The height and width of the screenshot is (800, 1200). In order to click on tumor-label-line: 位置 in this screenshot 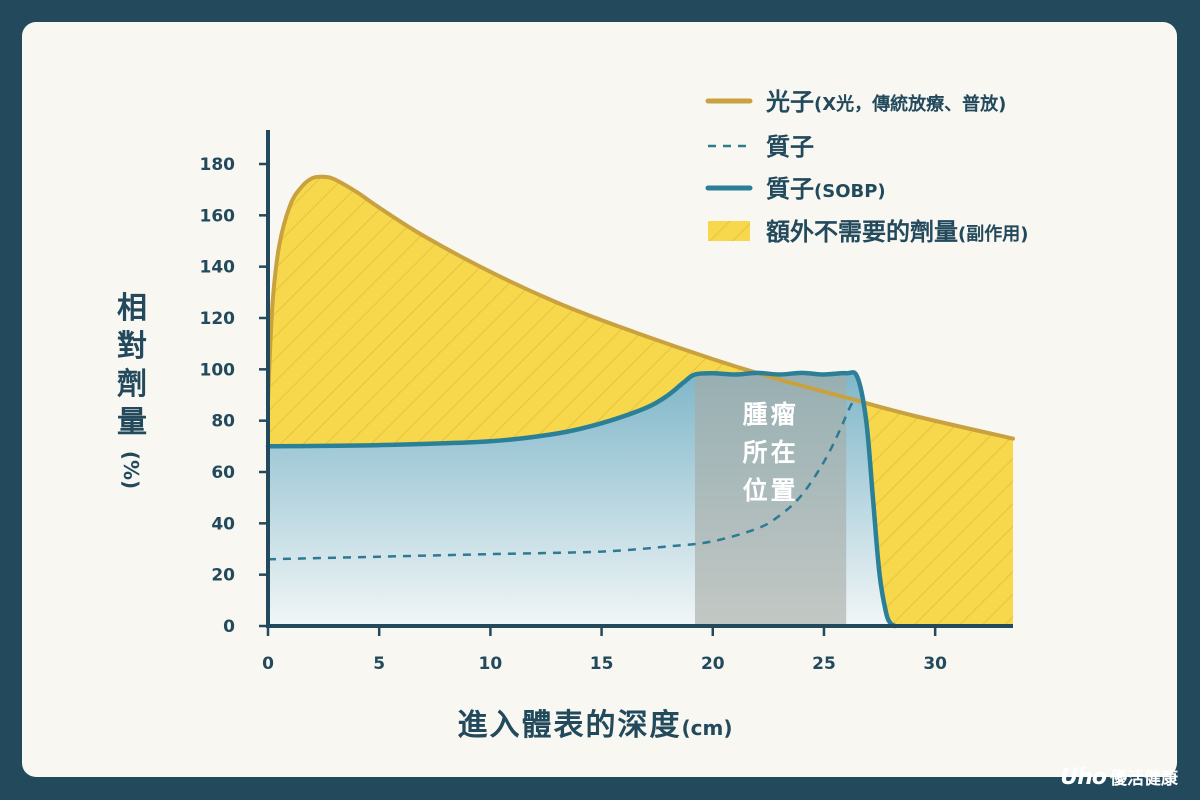, I will do `click(771, 490)`.